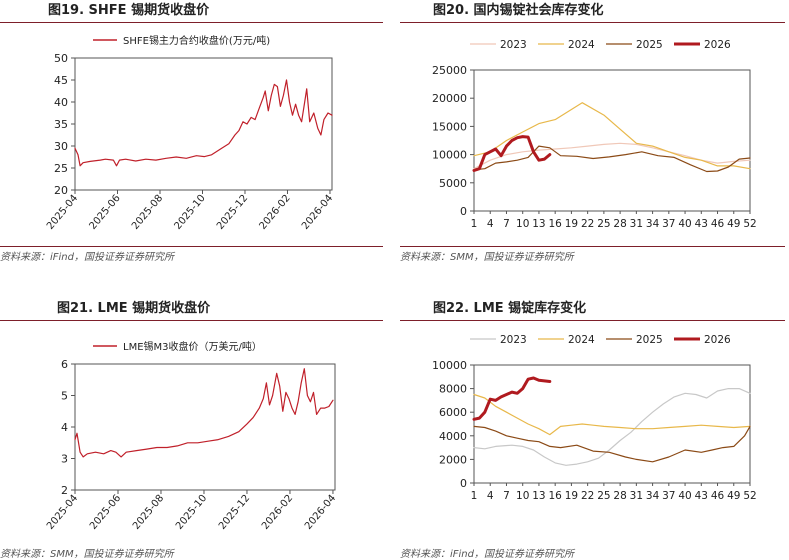 The image size is (789, 560). Describe the element at coordinates (61, 146) in the screenshot. I see `y-tick-label: 30` at that location.